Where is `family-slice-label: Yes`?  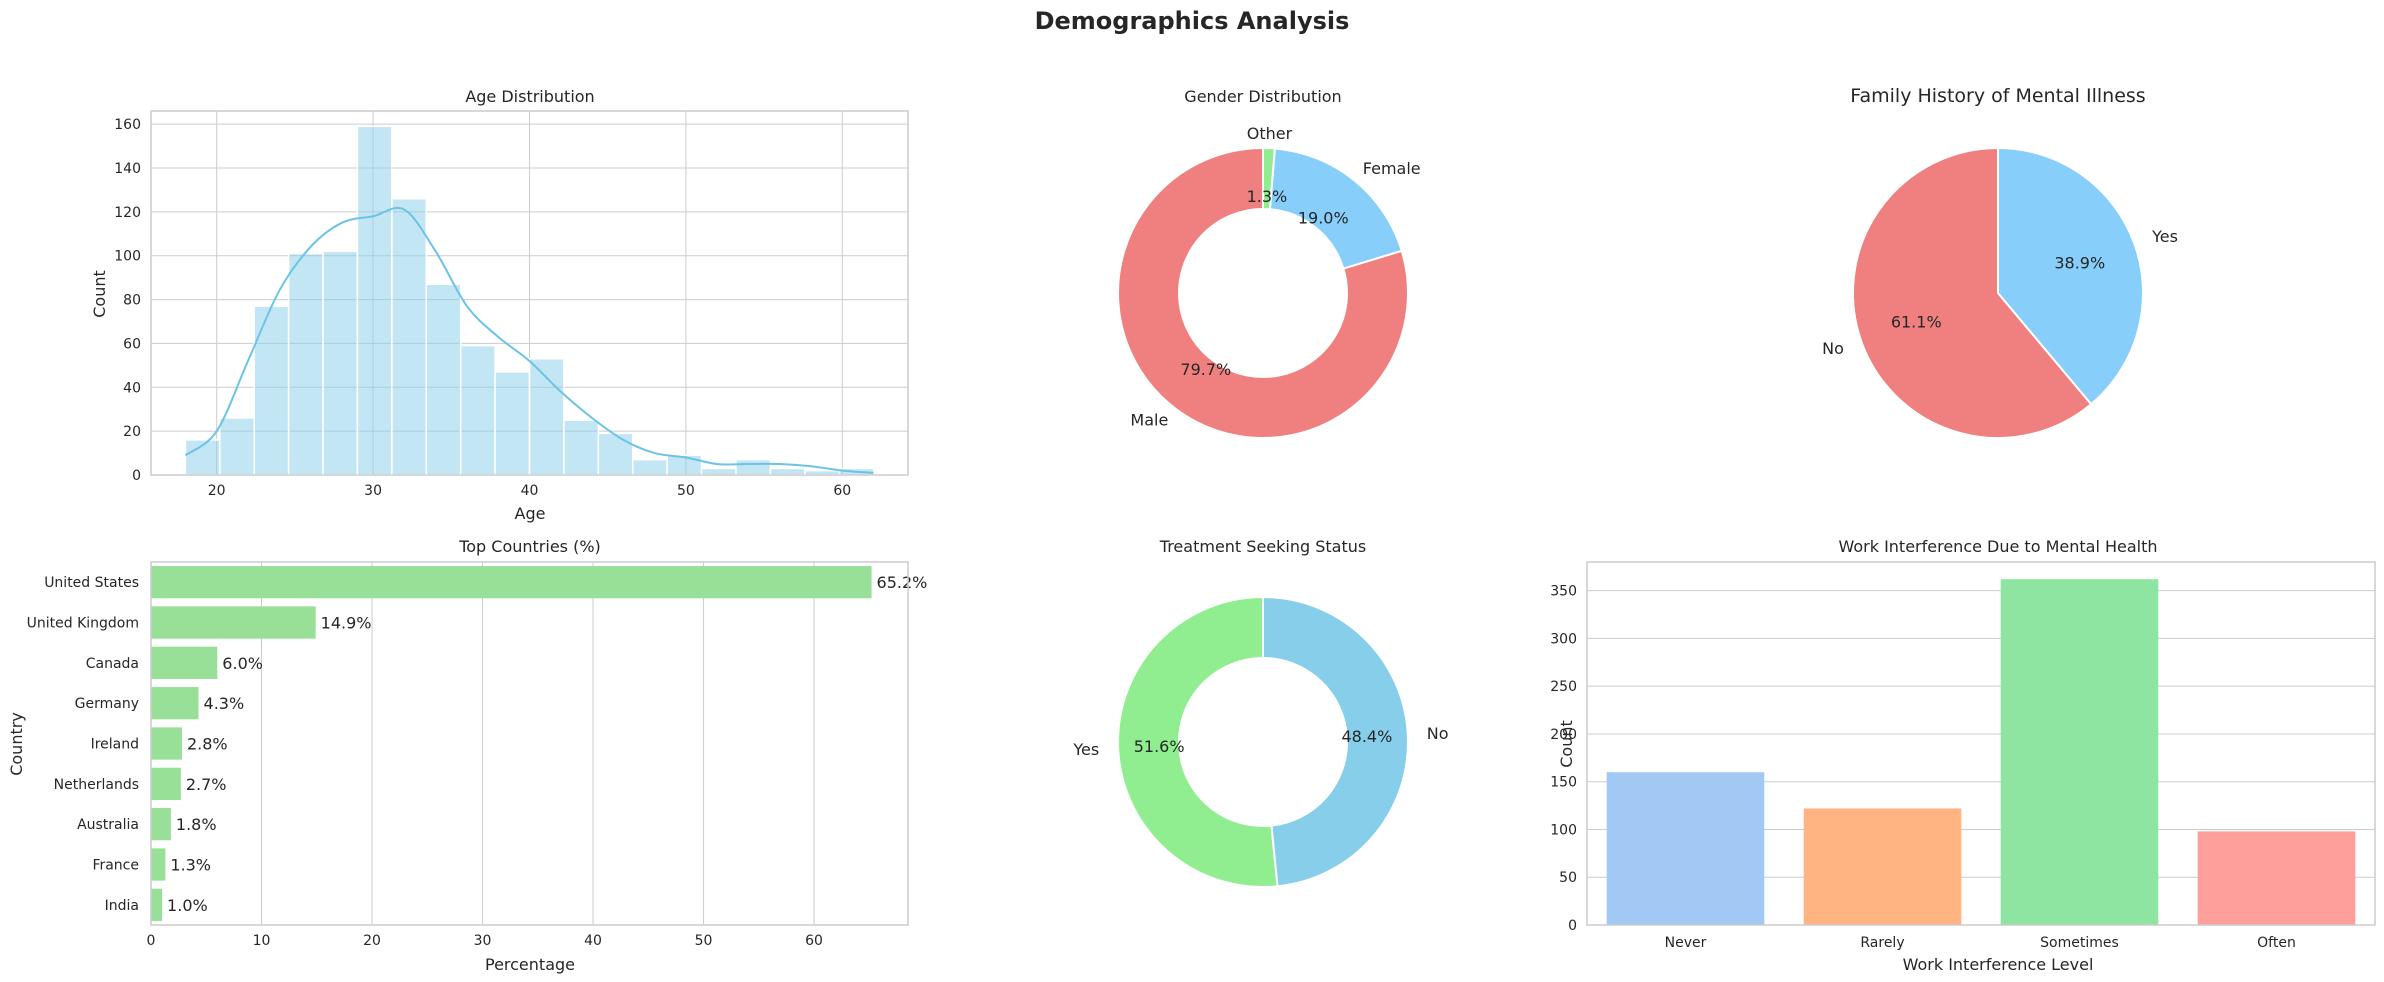
family-slice-label: Yes is located at coordinates (2164, 236).